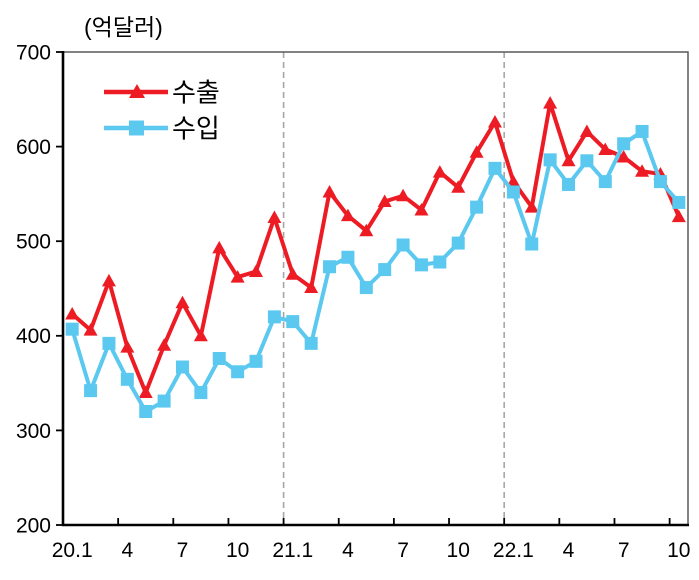 Image resolution: width=699 pixels, height=580 pixels. I want to click on y-tick-label: 200, so click(33, 525).